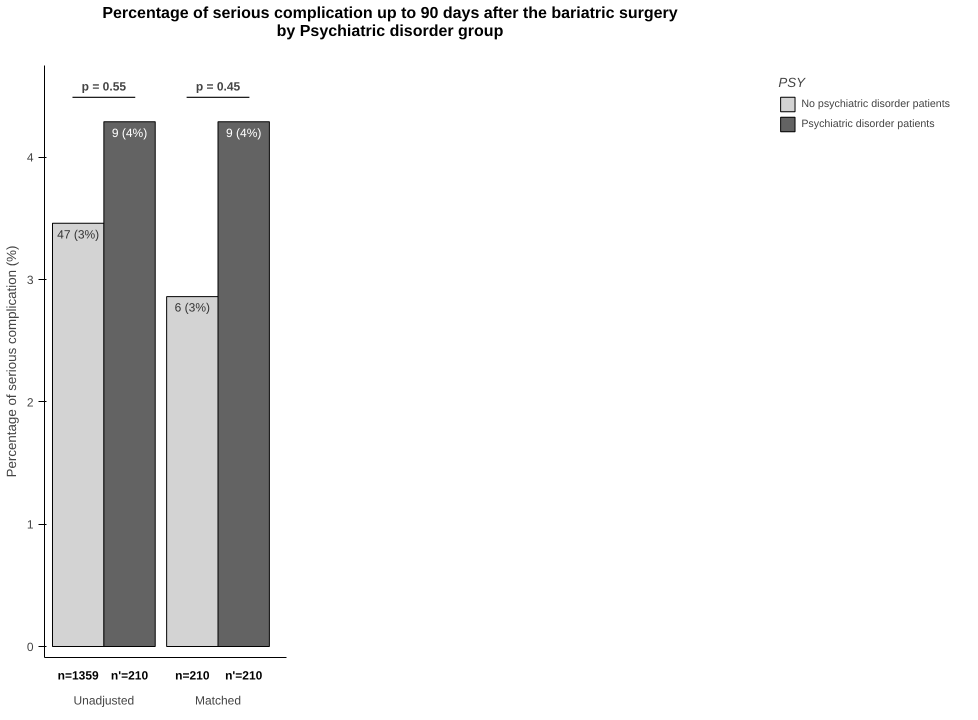  I want to click on data-label: 47 (3%), so click(78, 234).